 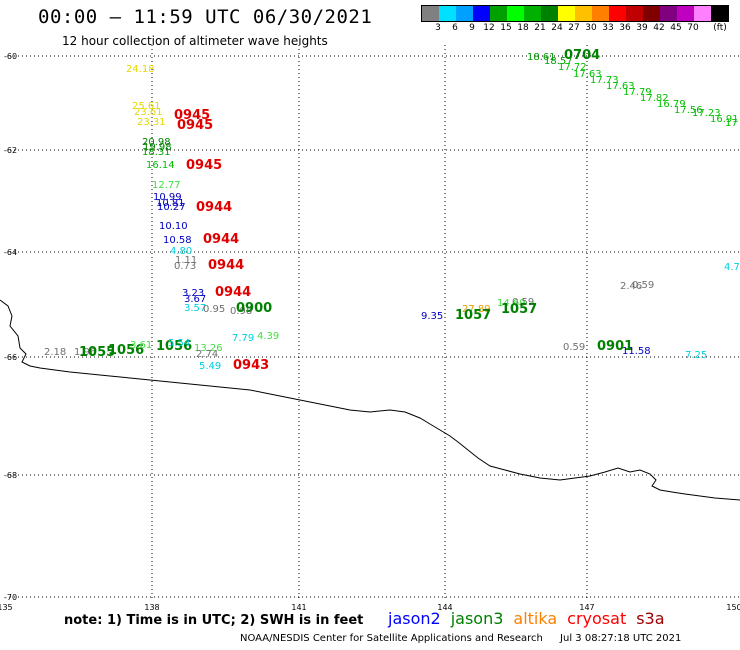 I want to click on wave-height-label: 23.31, so click(x=151, y=122).